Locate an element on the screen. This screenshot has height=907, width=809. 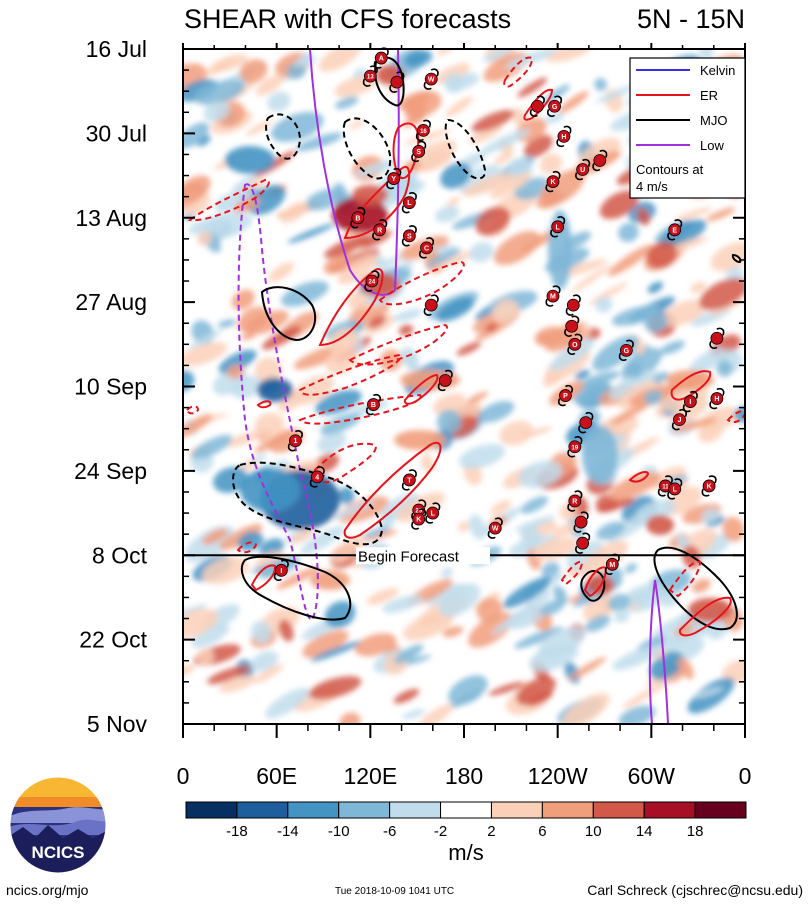
colorbar: -18 -14 -10 -6 -2 2 6 10 14 18 is located at coordinates (466, 820).